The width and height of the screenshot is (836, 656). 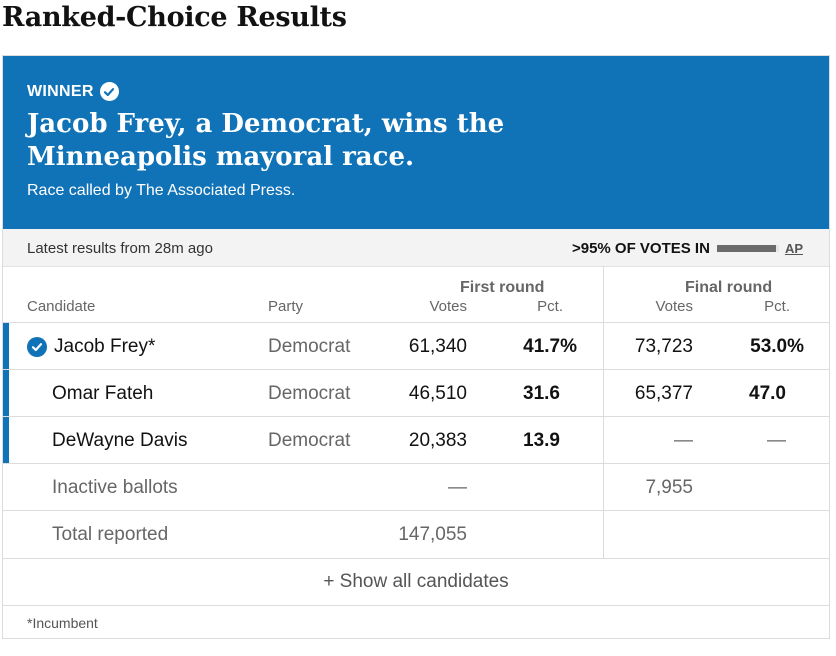 What do you see at coordinates (174, 17) in the screenshot?
I see `page-title: Ranked-Choice Results` at bounding box center [174, 17].